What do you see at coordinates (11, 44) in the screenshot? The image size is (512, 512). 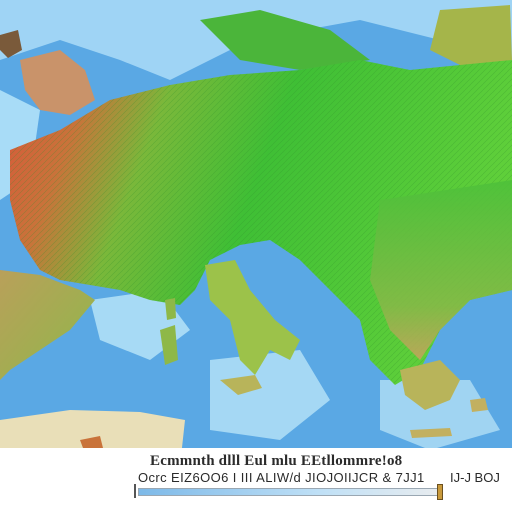 I see `ireland` at bounding box center [11, 44].